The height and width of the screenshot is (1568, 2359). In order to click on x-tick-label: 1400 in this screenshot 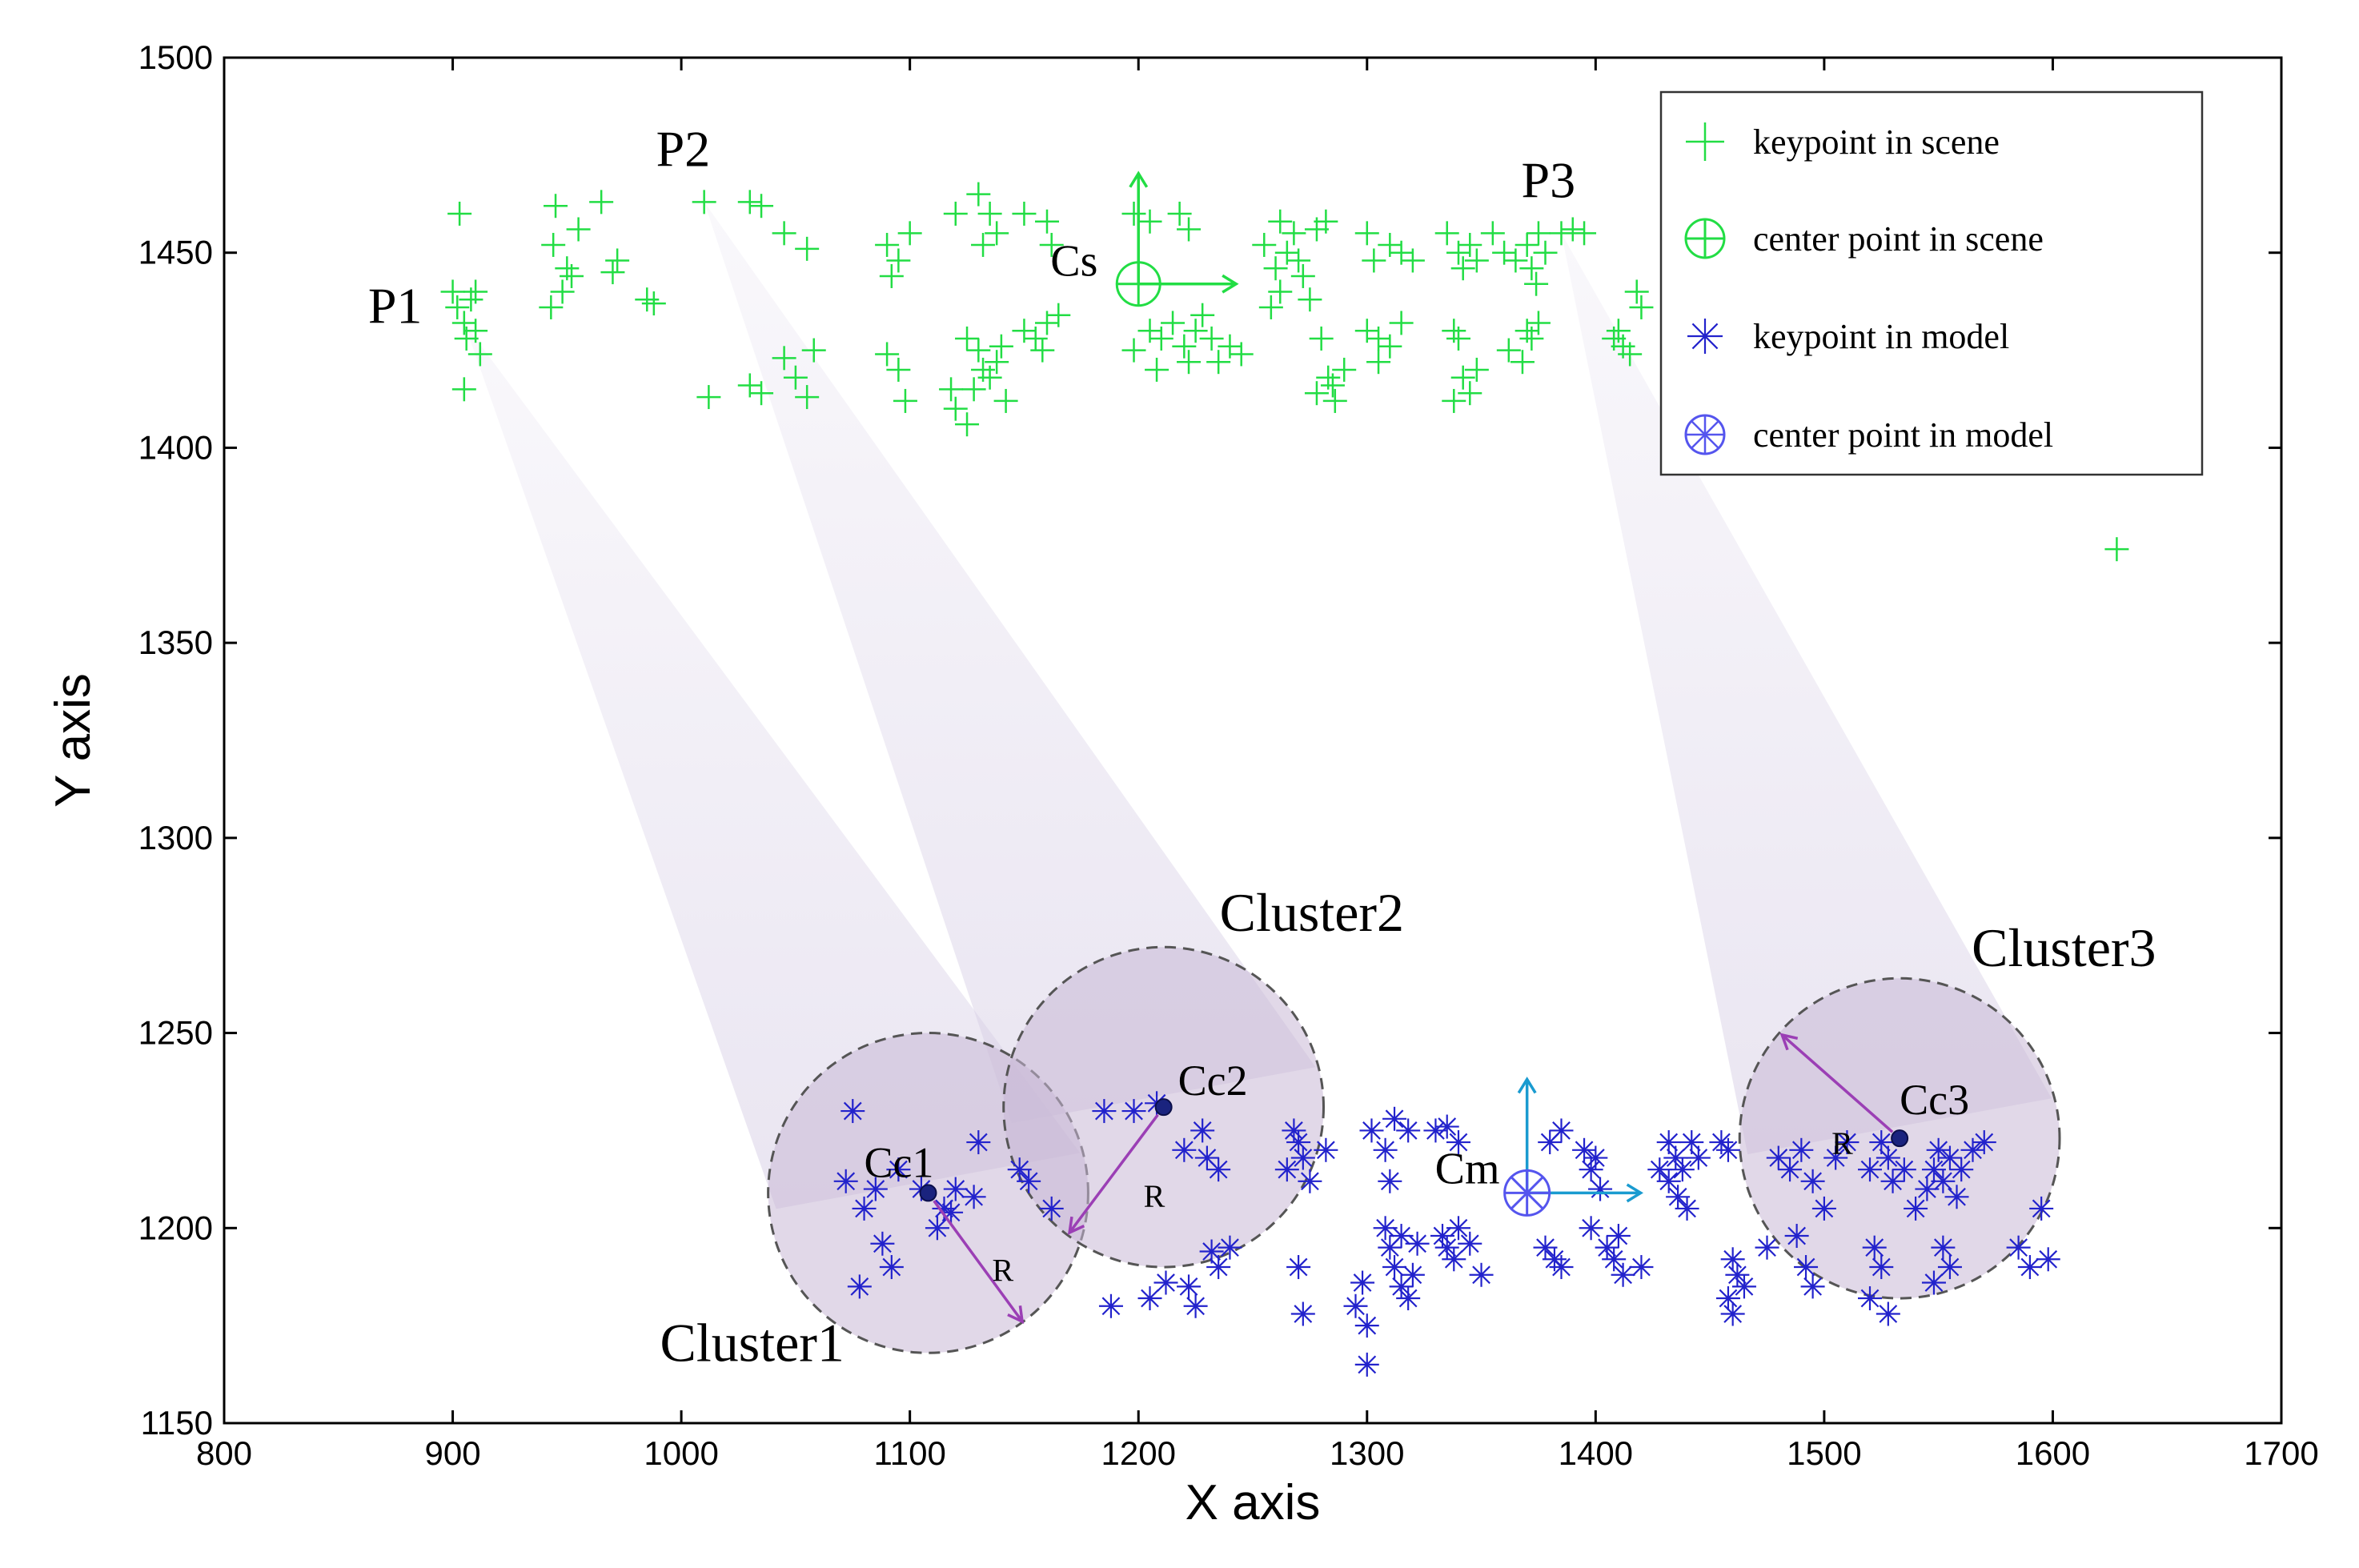, I will do `click(1596, 1453)`.